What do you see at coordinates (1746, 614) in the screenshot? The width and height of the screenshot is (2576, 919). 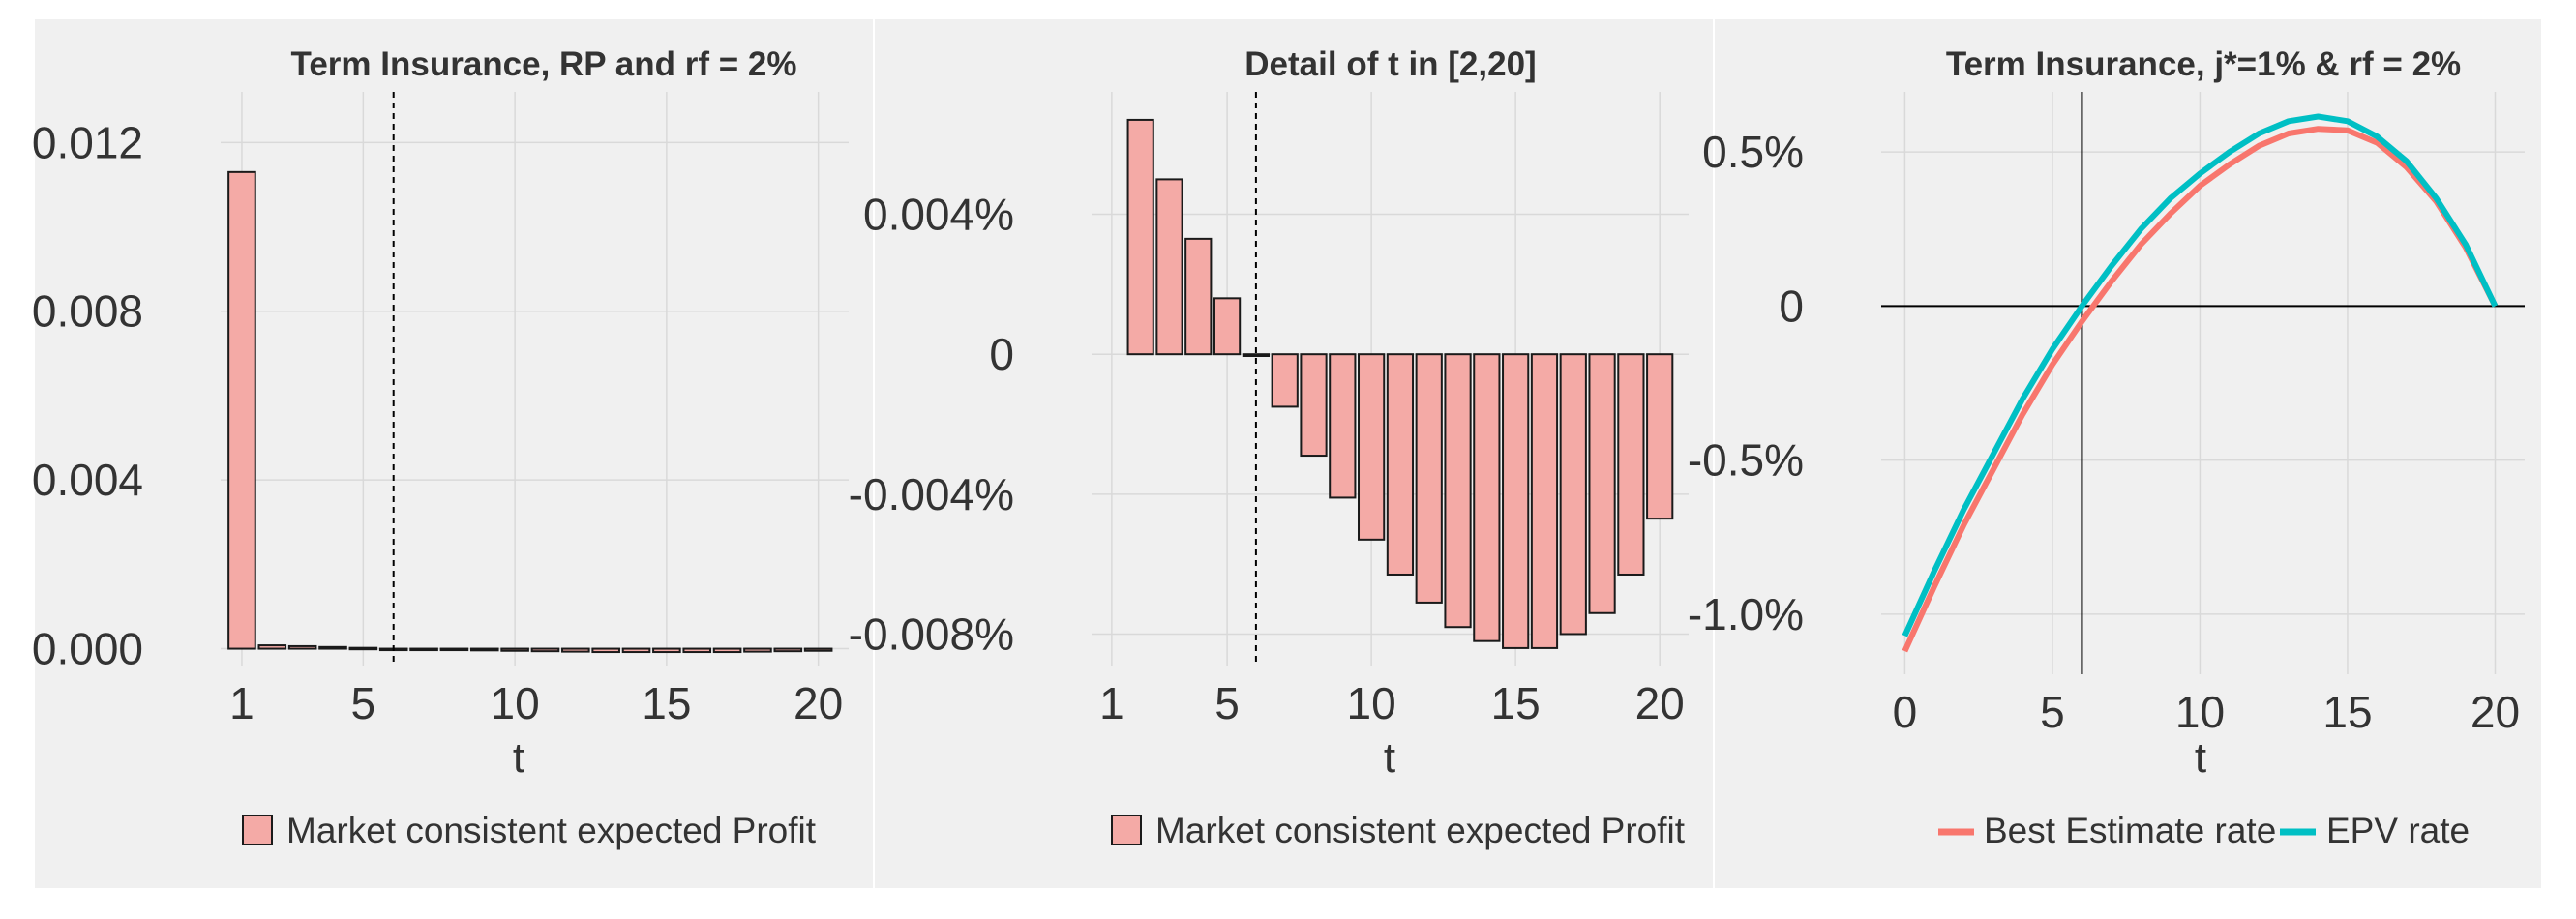 I see `y-tick-label: -1.0%` at bounding box center [1746, 614].